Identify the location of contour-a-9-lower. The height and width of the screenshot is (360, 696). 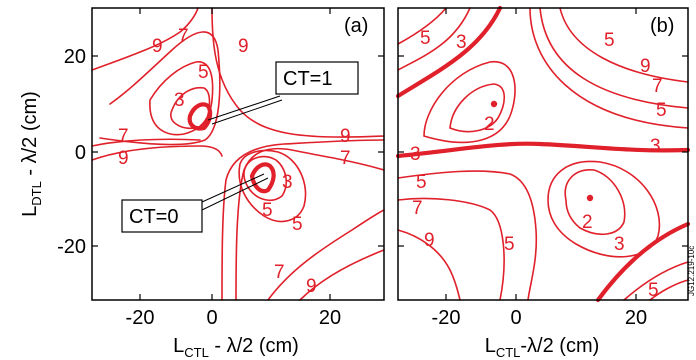
(303, 220).